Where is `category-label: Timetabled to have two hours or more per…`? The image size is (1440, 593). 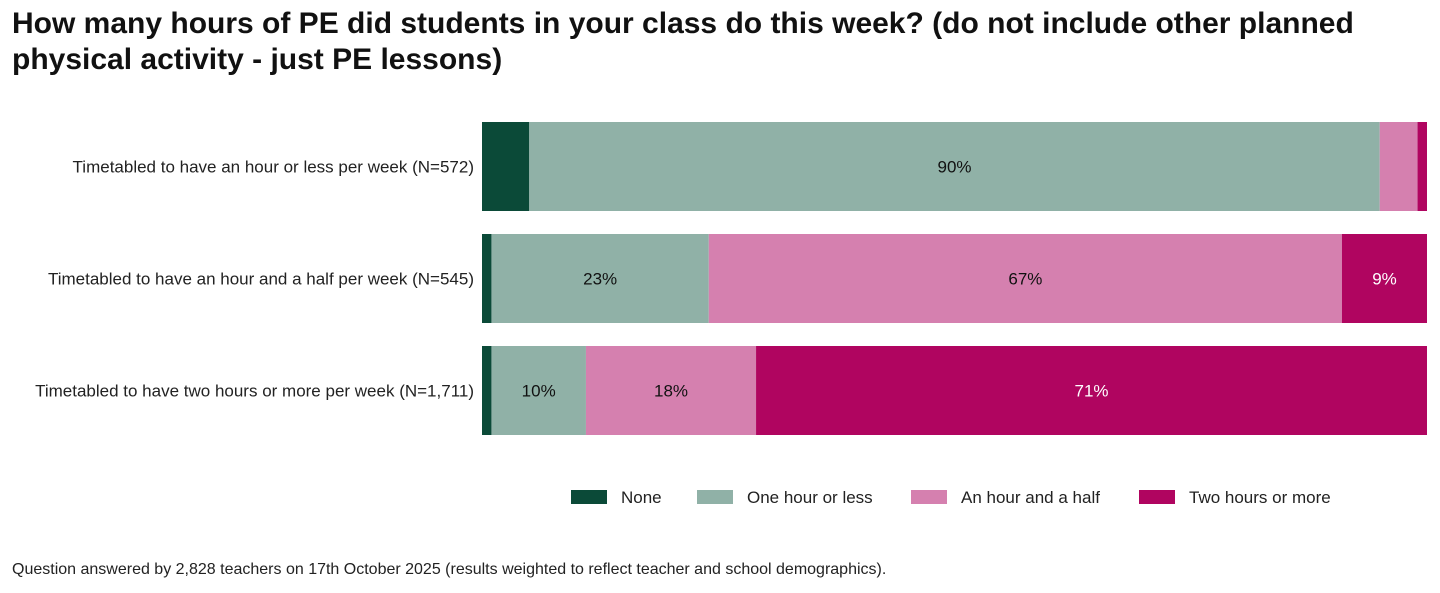 category-label: Timetabled to have two hours or more per… is located at coordinates (254, 391).